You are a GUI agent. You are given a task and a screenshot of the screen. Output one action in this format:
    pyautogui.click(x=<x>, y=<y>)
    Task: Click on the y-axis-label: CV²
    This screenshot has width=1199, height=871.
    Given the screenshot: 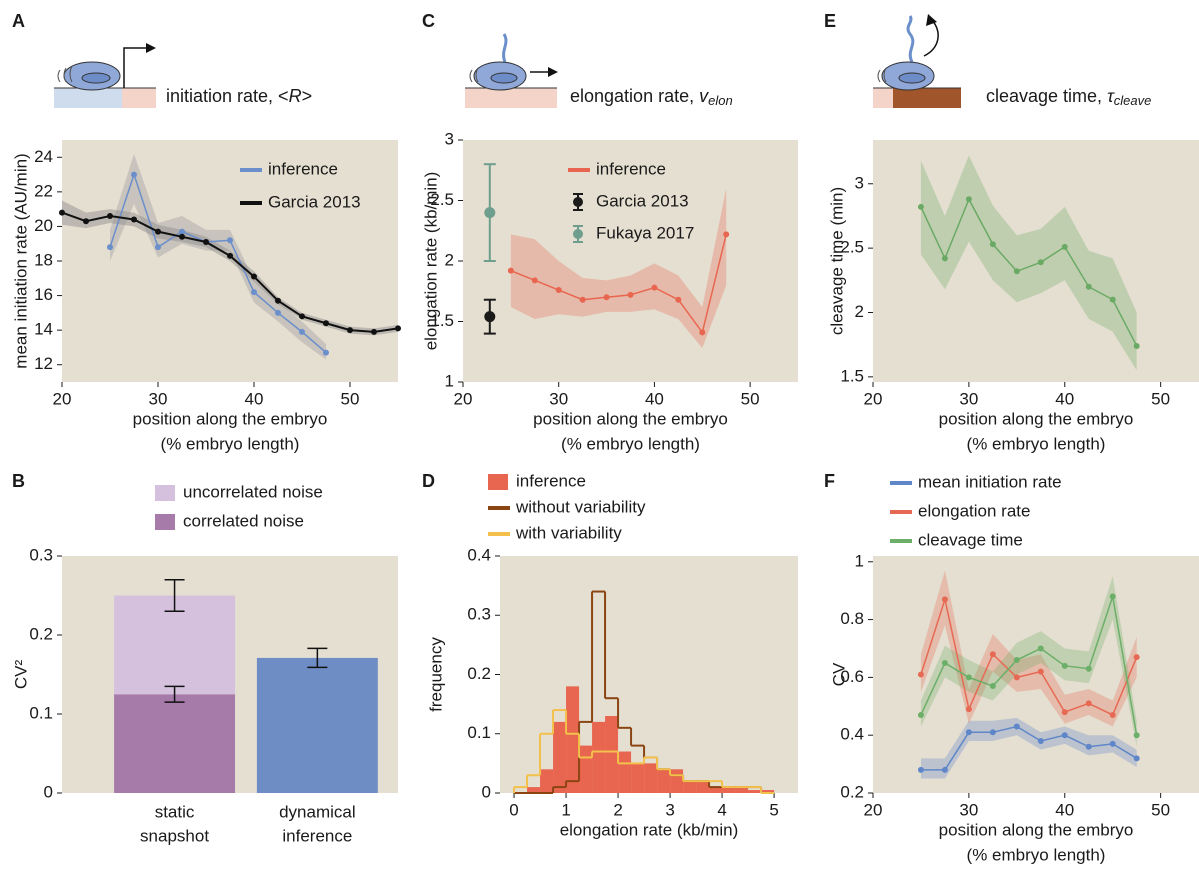 What is the action you would take?
    pyautogui.click(x=20, y=675)
    